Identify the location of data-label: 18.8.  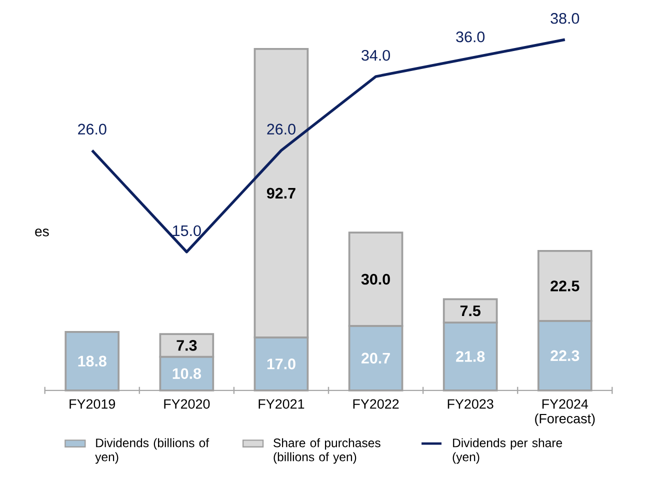
(92, 361).